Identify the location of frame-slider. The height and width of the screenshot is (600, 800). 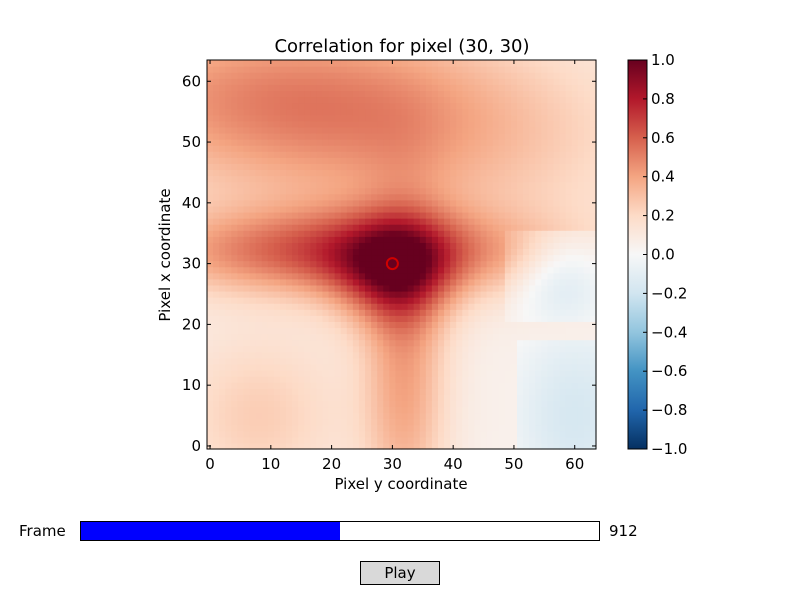
(340, 531).